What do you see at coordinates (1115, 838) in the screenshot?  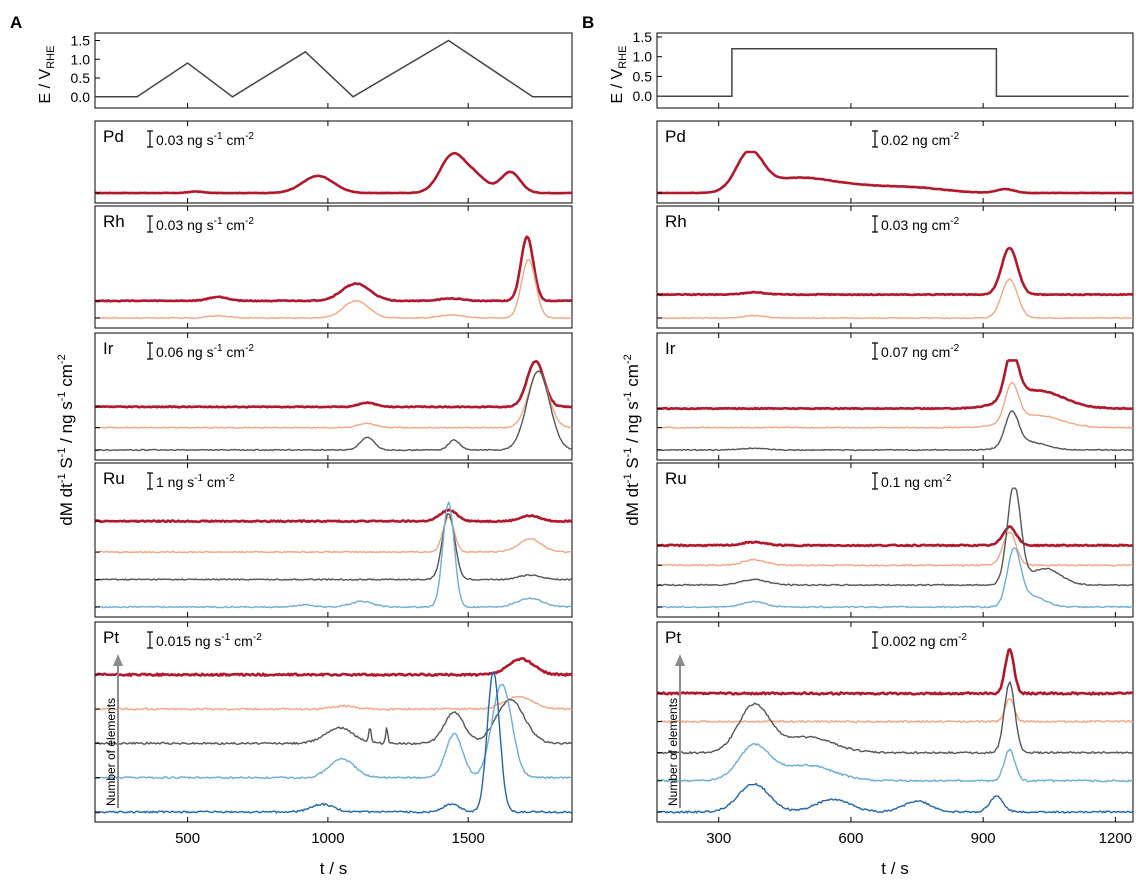 I see `xtick-label: 1200` at bounding box center [1115, 838].